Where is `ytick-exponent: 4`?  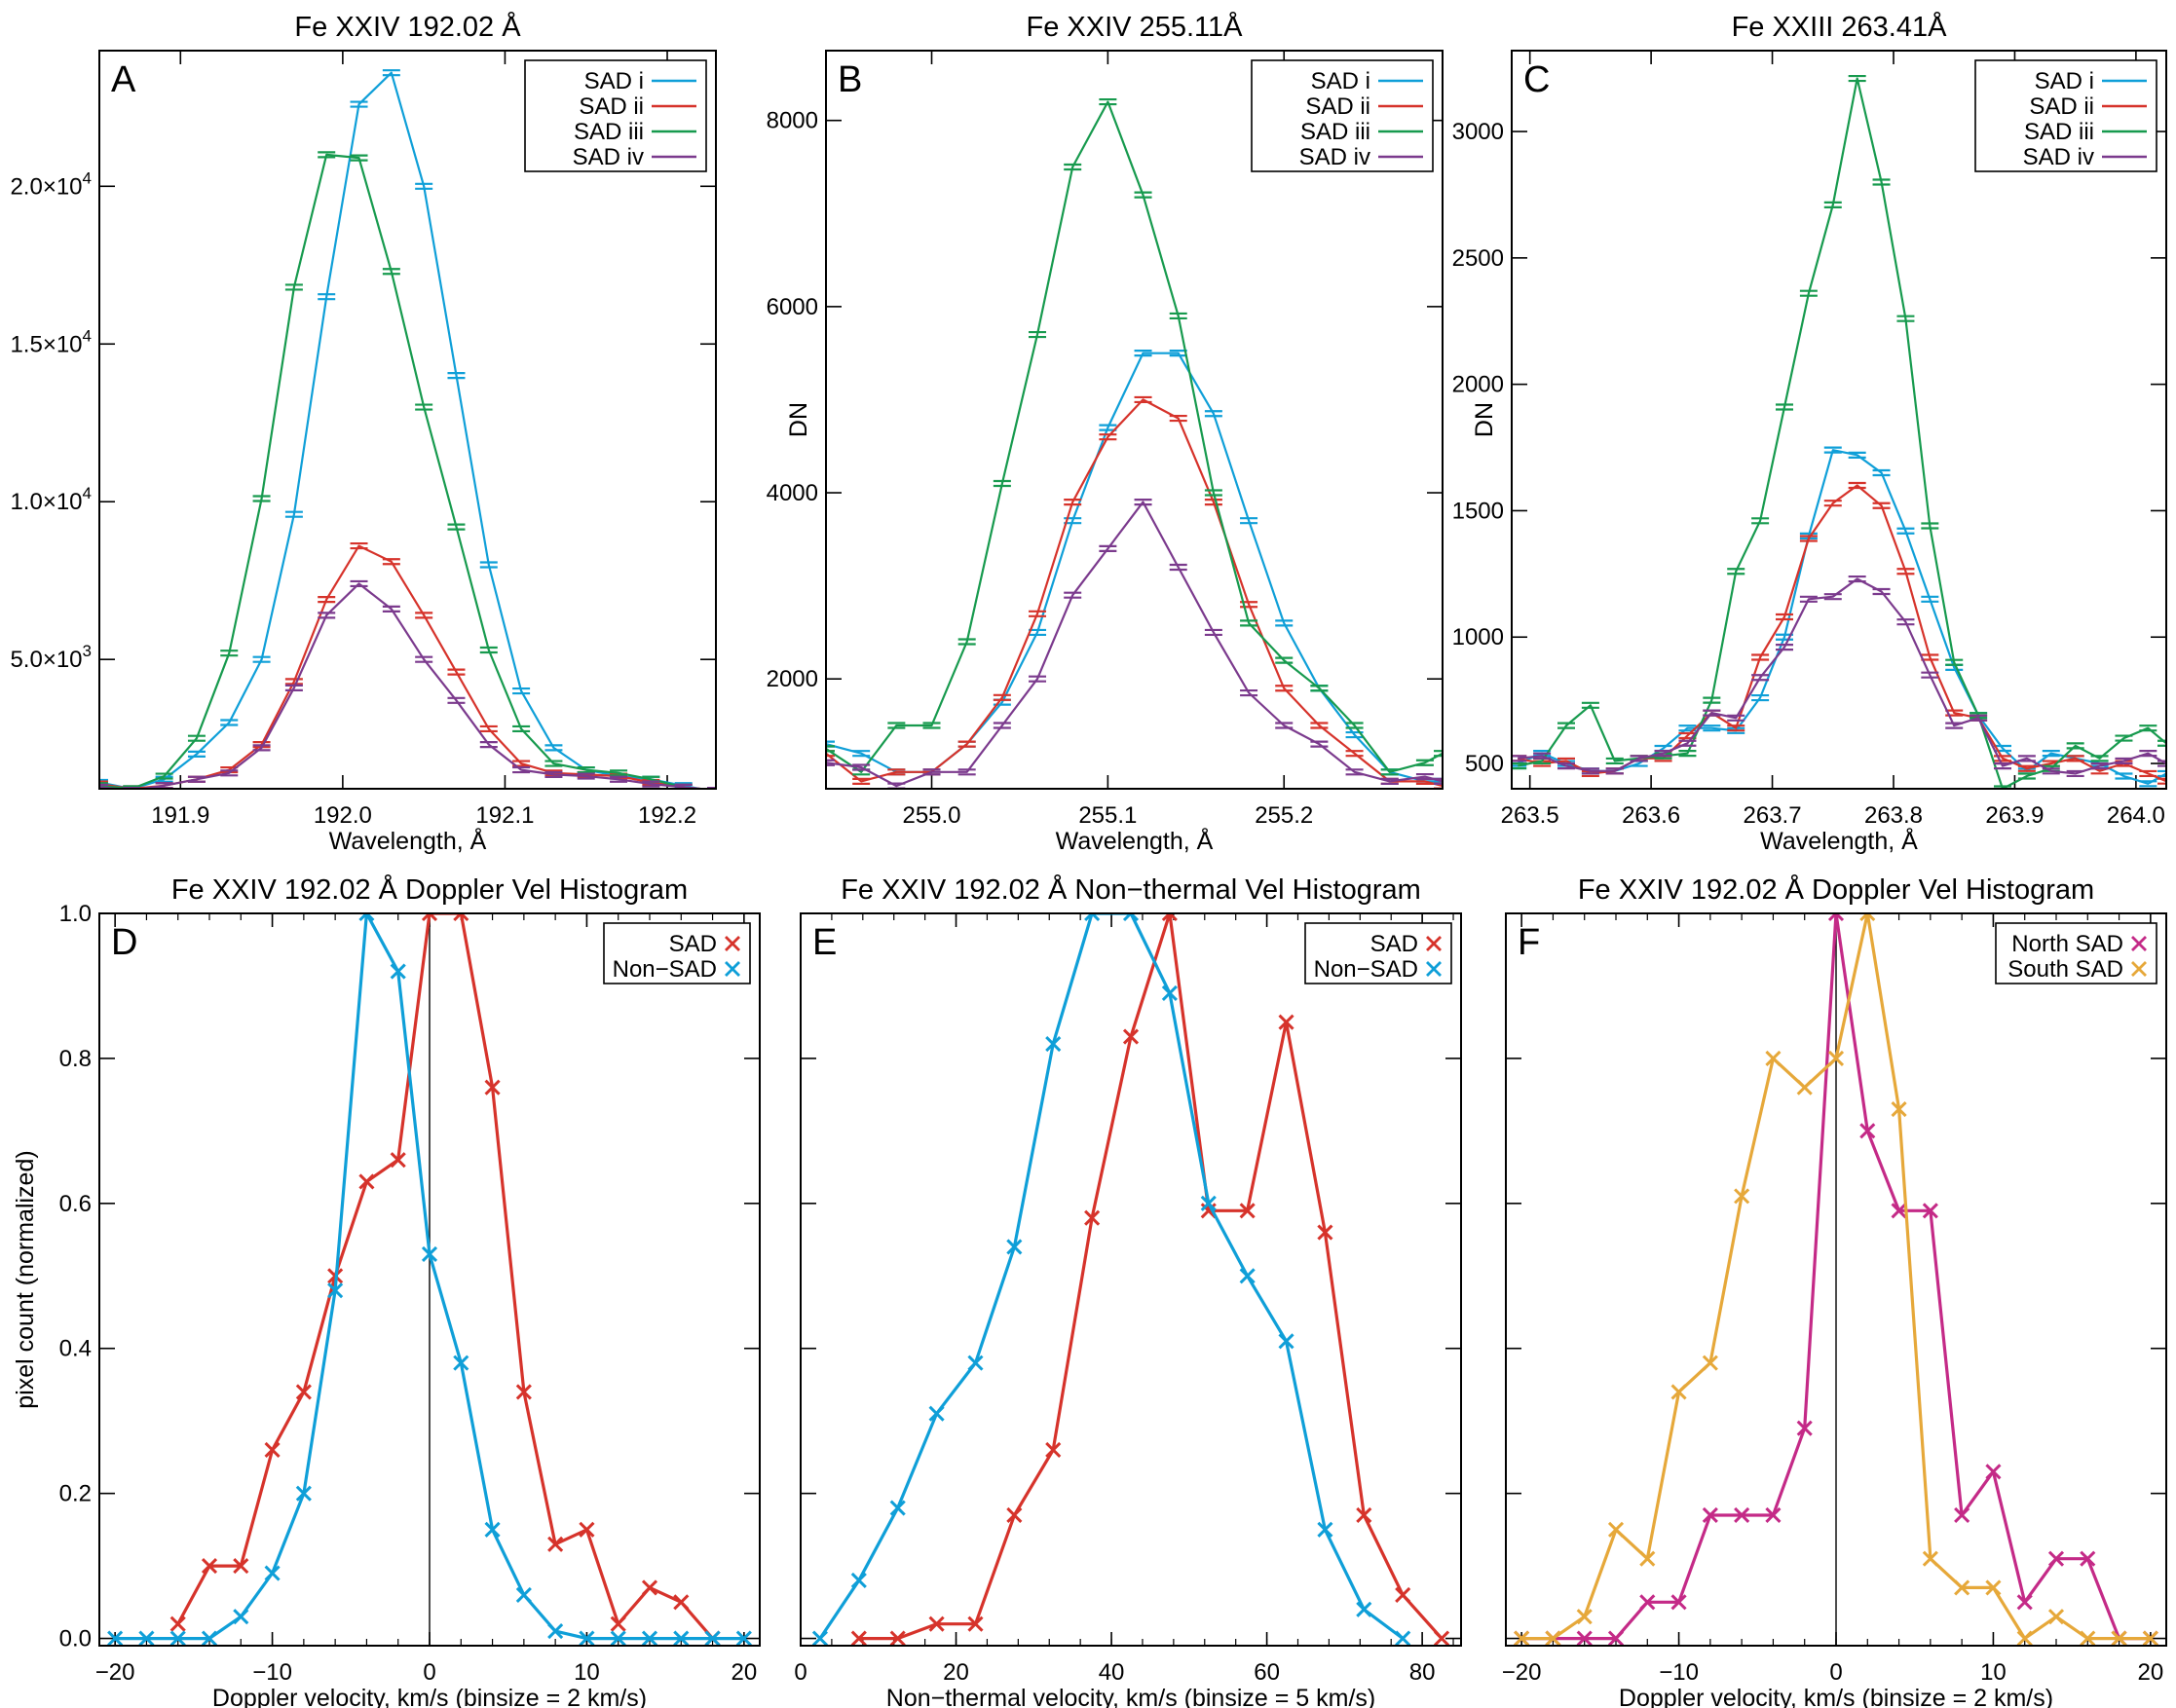
ytick-exponent: 4 is located at coordinates (87, 493).